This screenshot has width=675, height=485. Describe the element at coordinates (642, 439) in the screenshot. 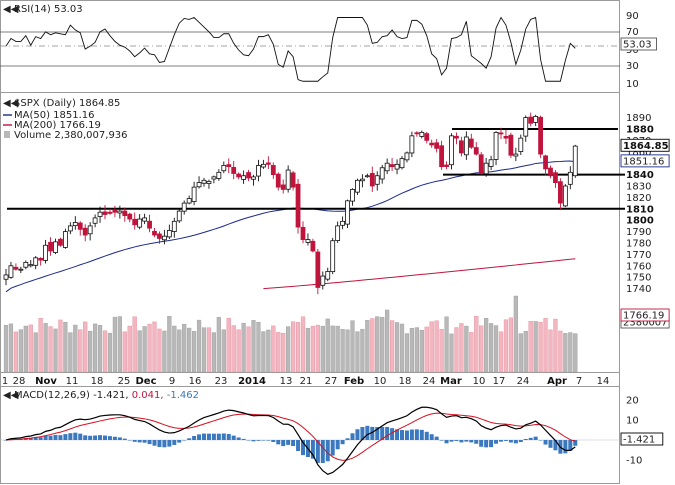

I see `macd-value-badge-box` at that location.